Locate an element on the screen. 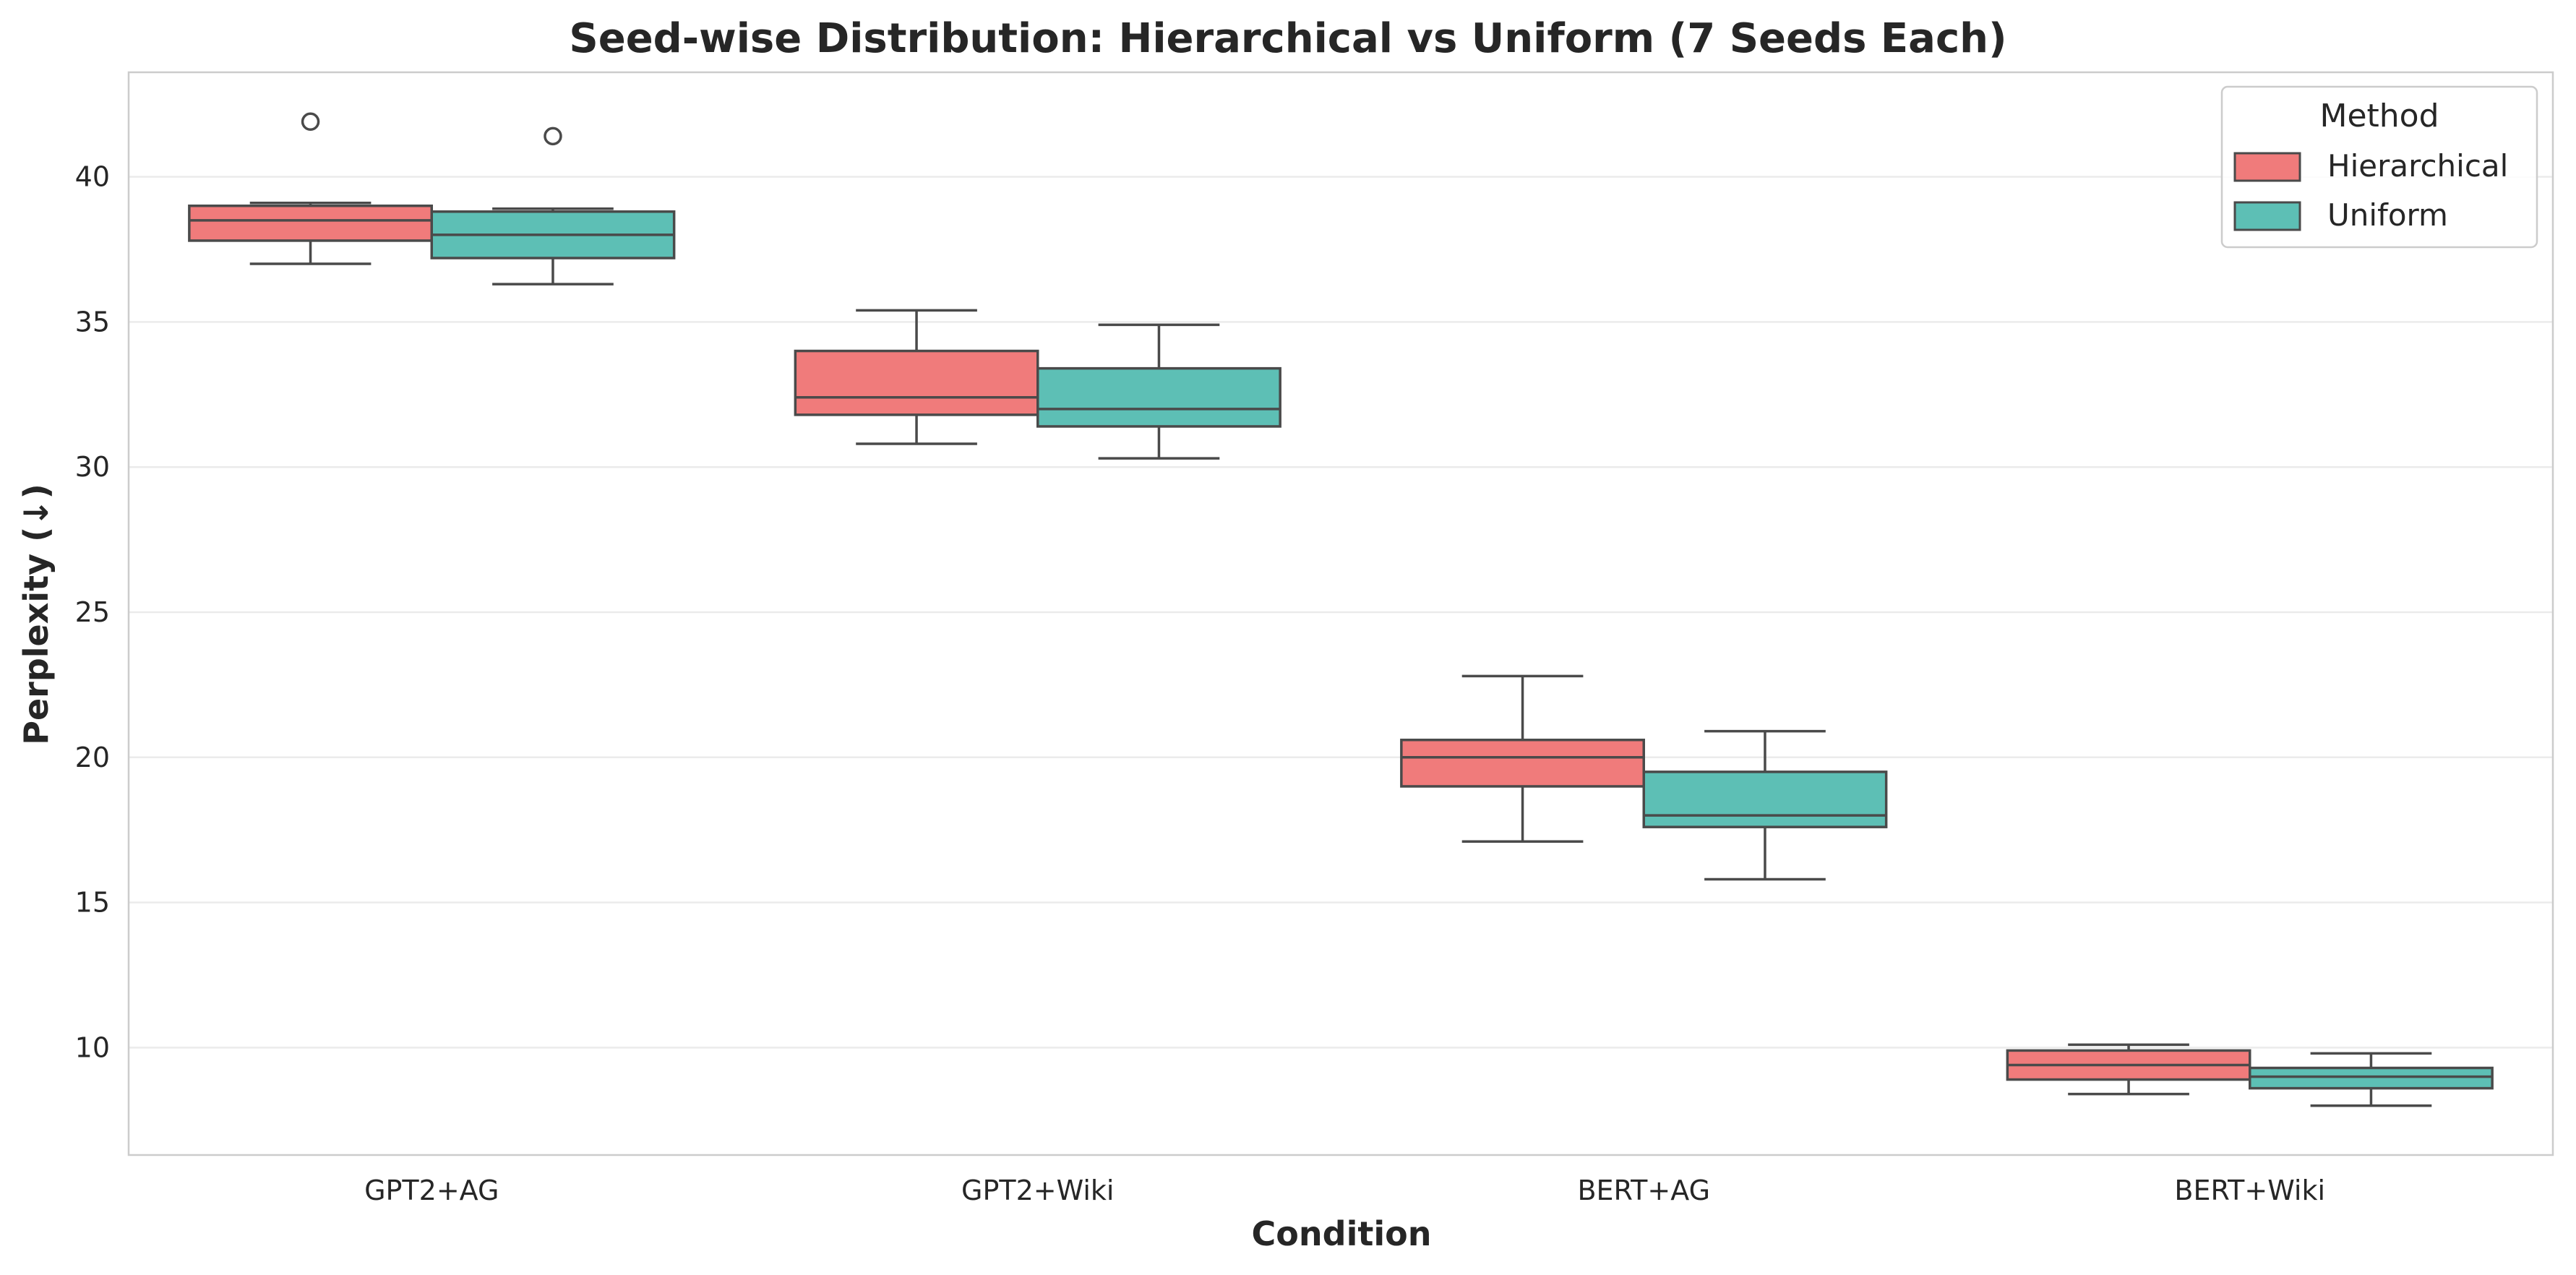 This screenshot has width=2576, height=1275. legend: Method Hierarchical Uniform is located at coordinates (2379, 167).